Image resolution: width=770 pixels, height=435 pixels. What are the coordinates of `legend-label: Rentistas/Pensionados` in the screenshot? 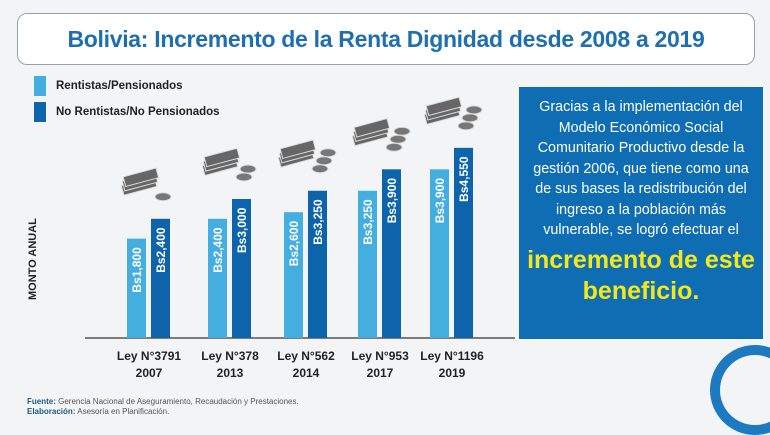 It's located at (119, 86).